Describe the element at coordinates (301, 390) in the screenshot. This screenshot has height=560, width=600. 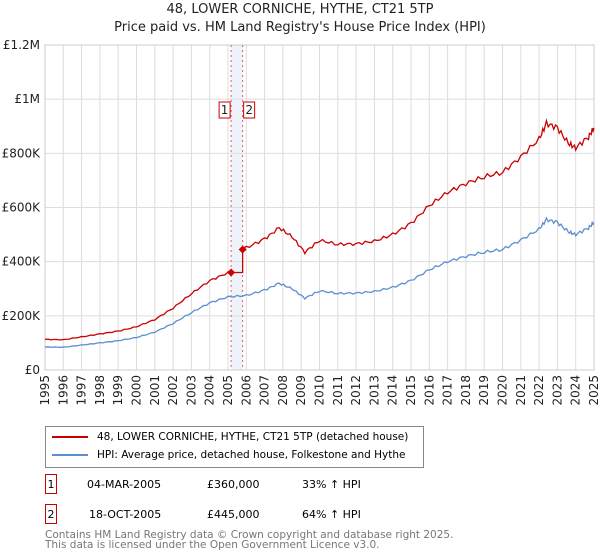
I see `x-tick-label: 2009` at that location.